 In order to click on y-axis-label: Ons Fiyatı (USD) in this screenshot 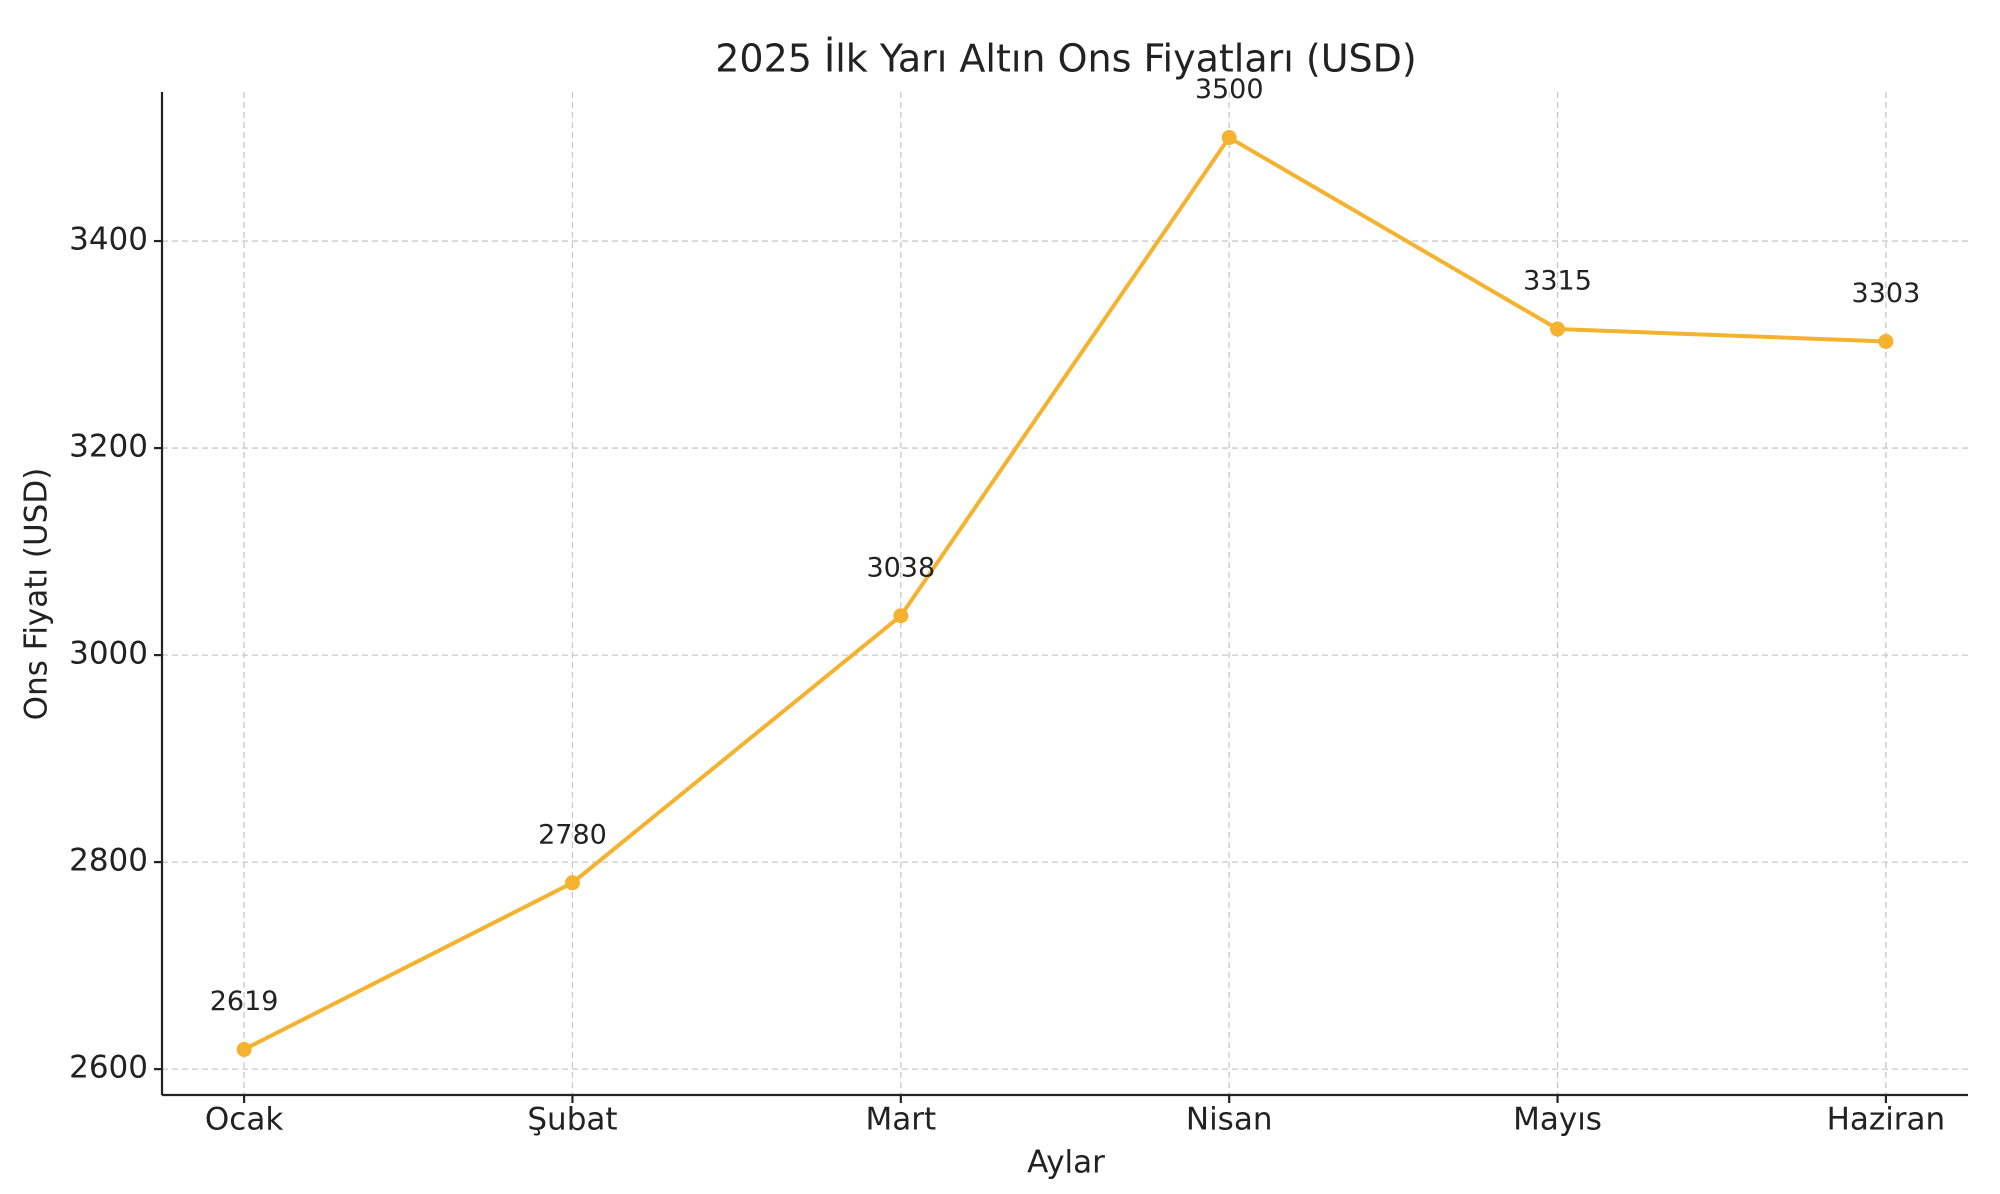, I will do `click(37, 594)`.